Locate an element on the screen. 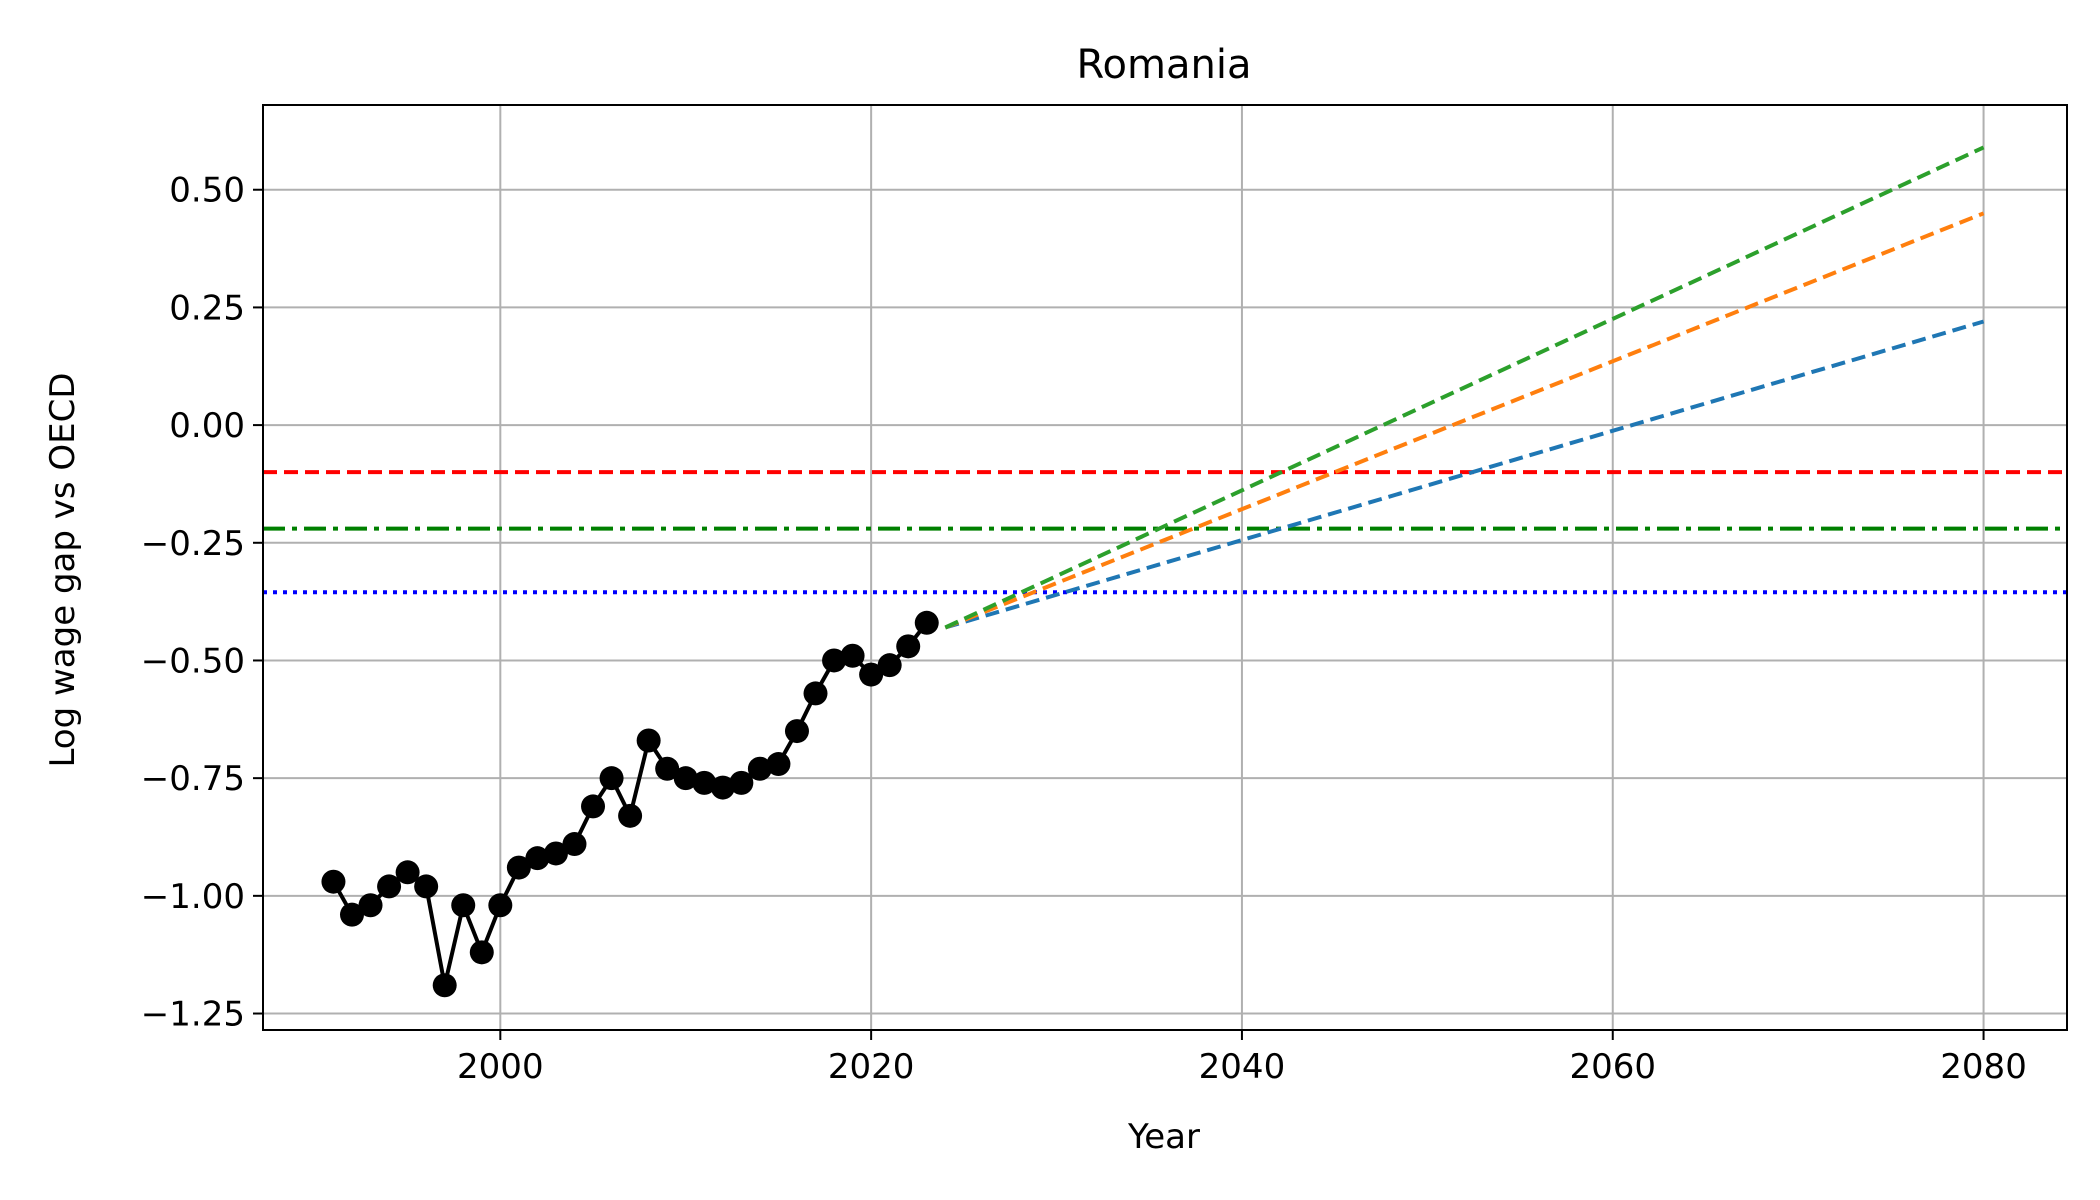 This screenshot has height=1200, width=2100. x-tick-label: 2000 is located at coordinates (500, 1067).